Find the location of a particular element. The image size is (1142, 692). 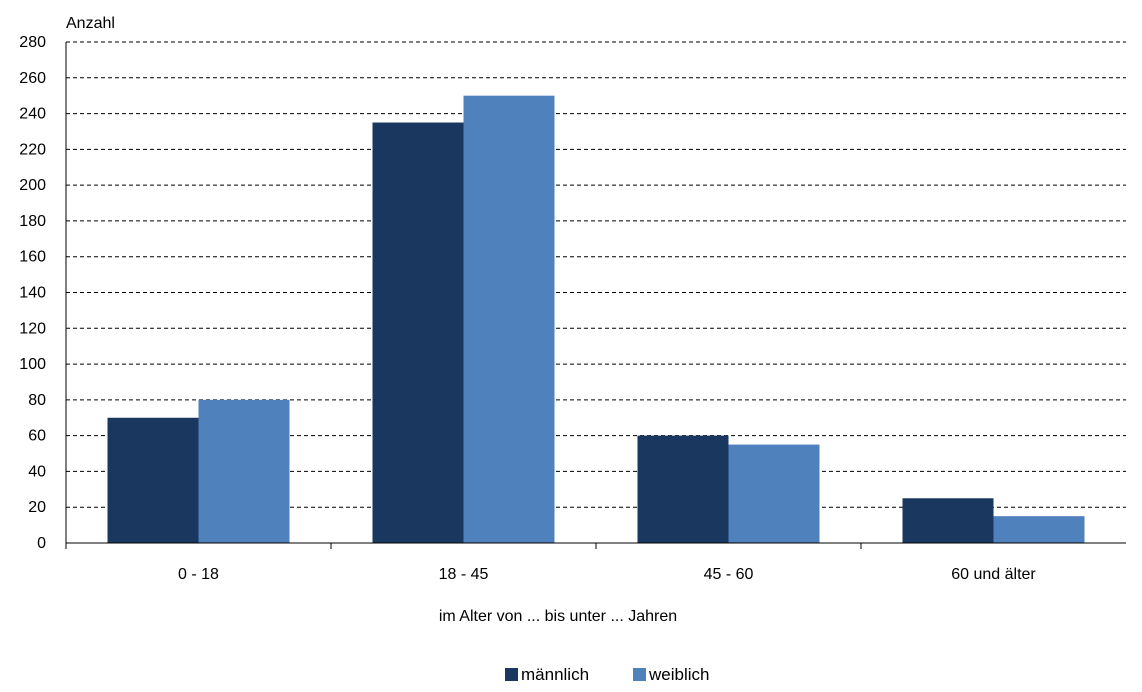

y-tick-label: 140 is located at coordinates (32, 293).